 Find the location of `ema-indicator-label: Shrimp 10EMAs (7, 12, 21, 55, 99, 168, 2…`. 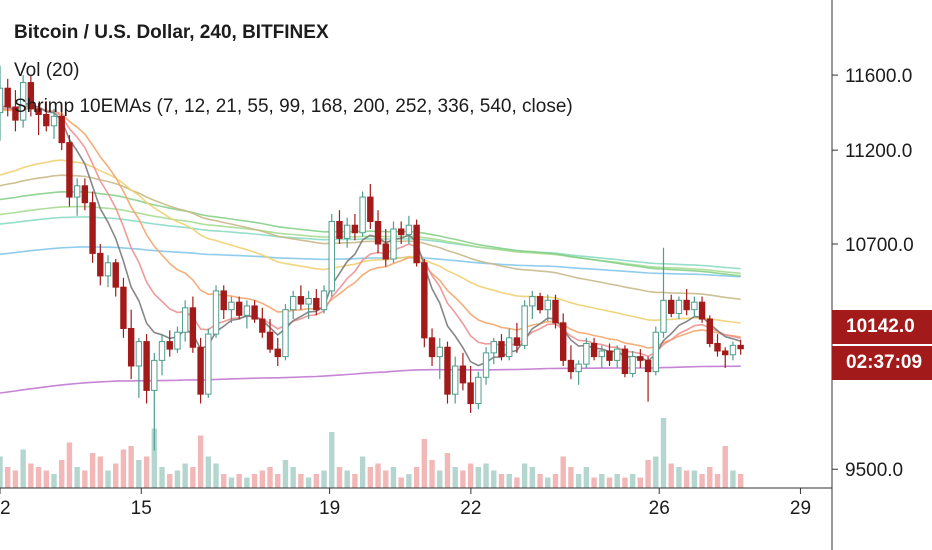

ema-indicator-label: Shrimp 10EMAs (7, 12, 21, 55, 99, 168, 2… is located at coordinates (293, 106).